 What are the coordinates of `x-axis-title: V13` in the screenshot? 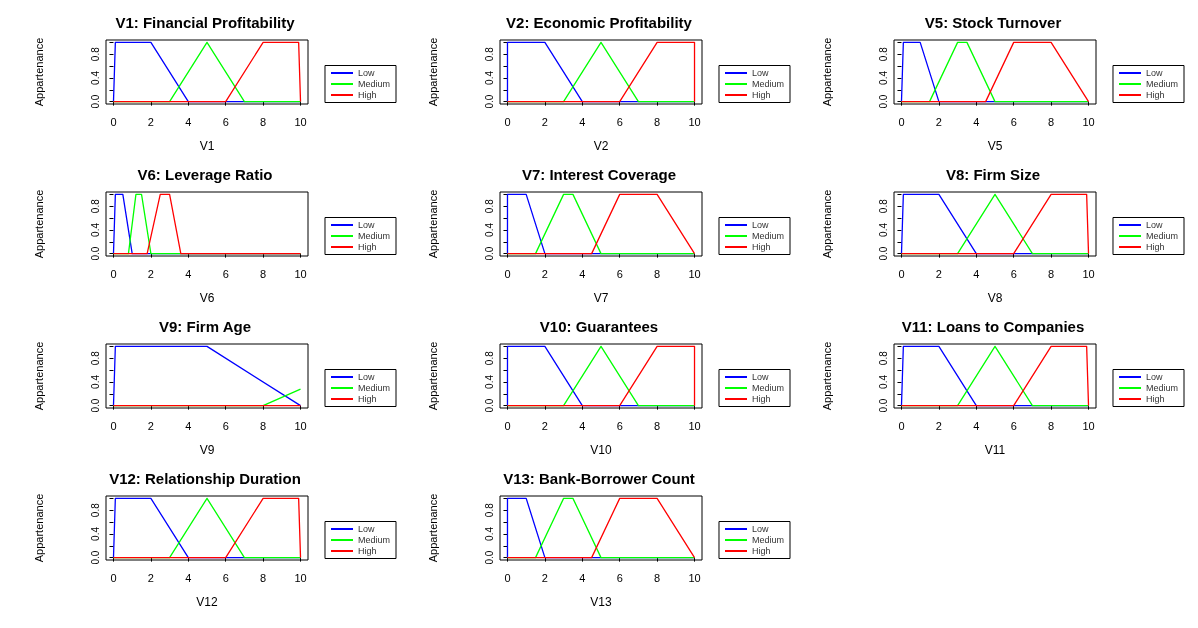 It's located at (601, 602).